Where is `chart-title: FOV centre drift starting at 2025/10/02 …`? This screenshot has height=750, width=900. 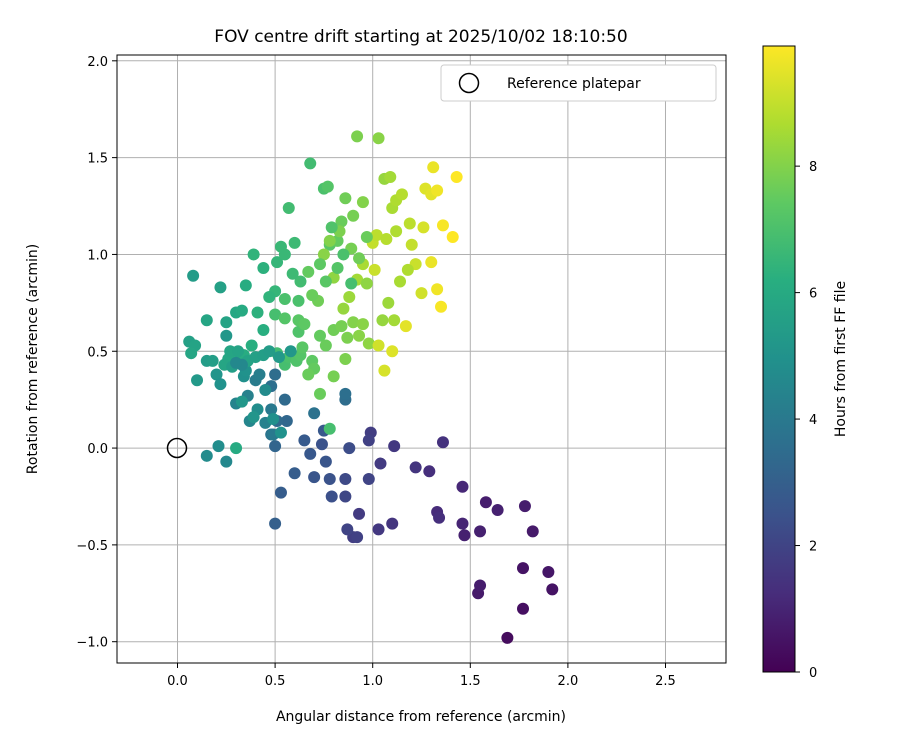
chart-title: FOV centre drift starting at 2025/10/02 … is located at coordinates (420, 37).